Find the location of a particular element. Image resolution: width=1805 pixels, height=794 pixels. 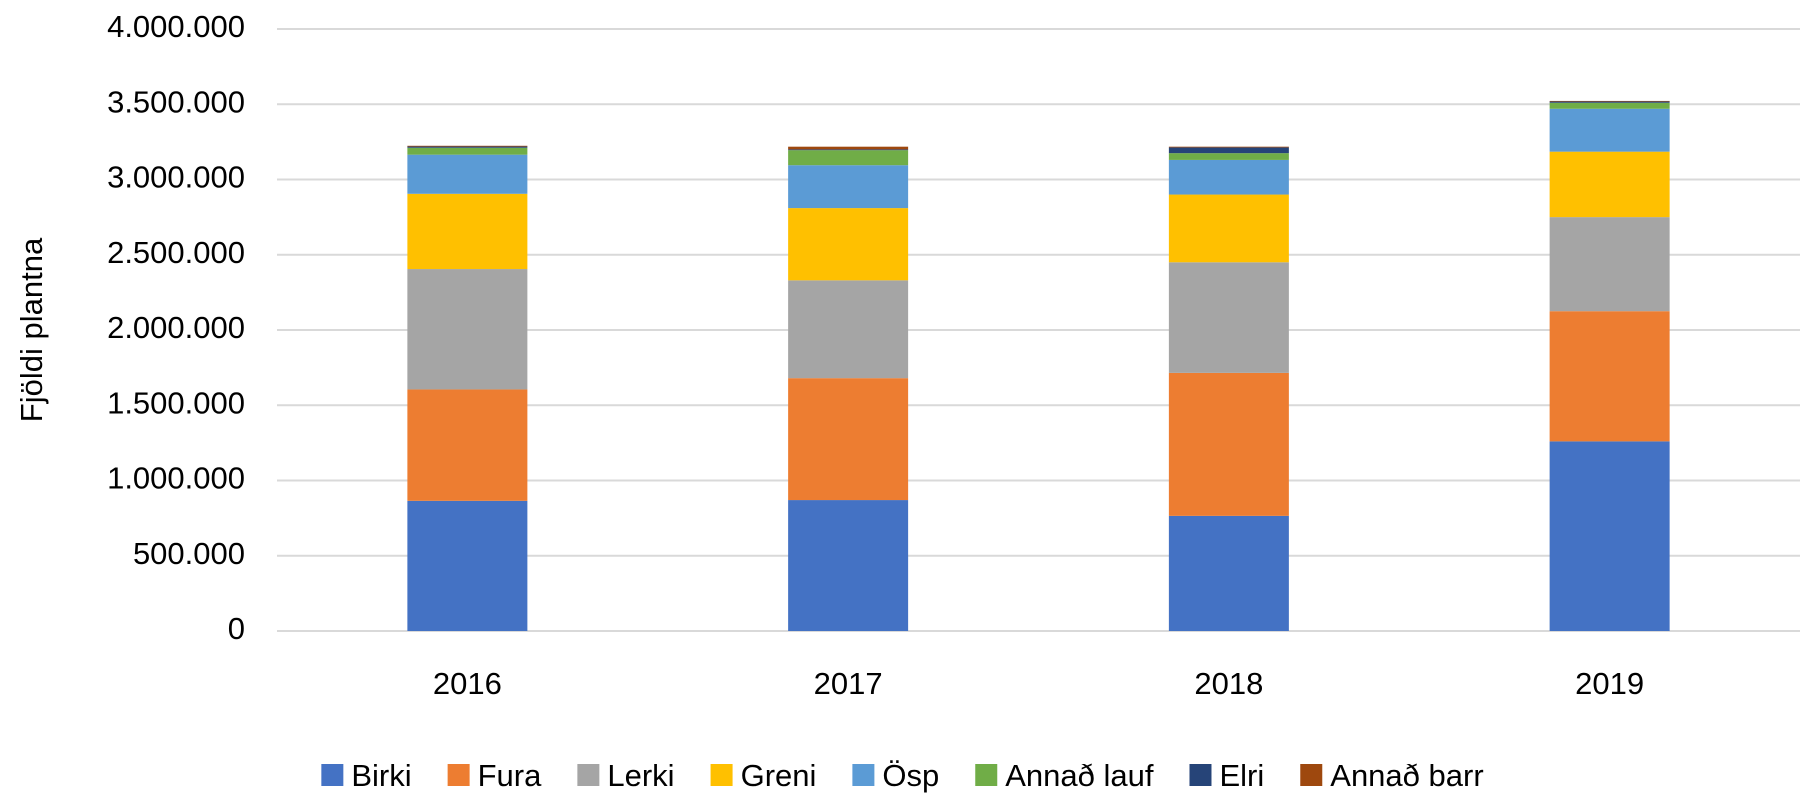

y-tick-label: 2.500.000 is located at coordinates (176, 252).